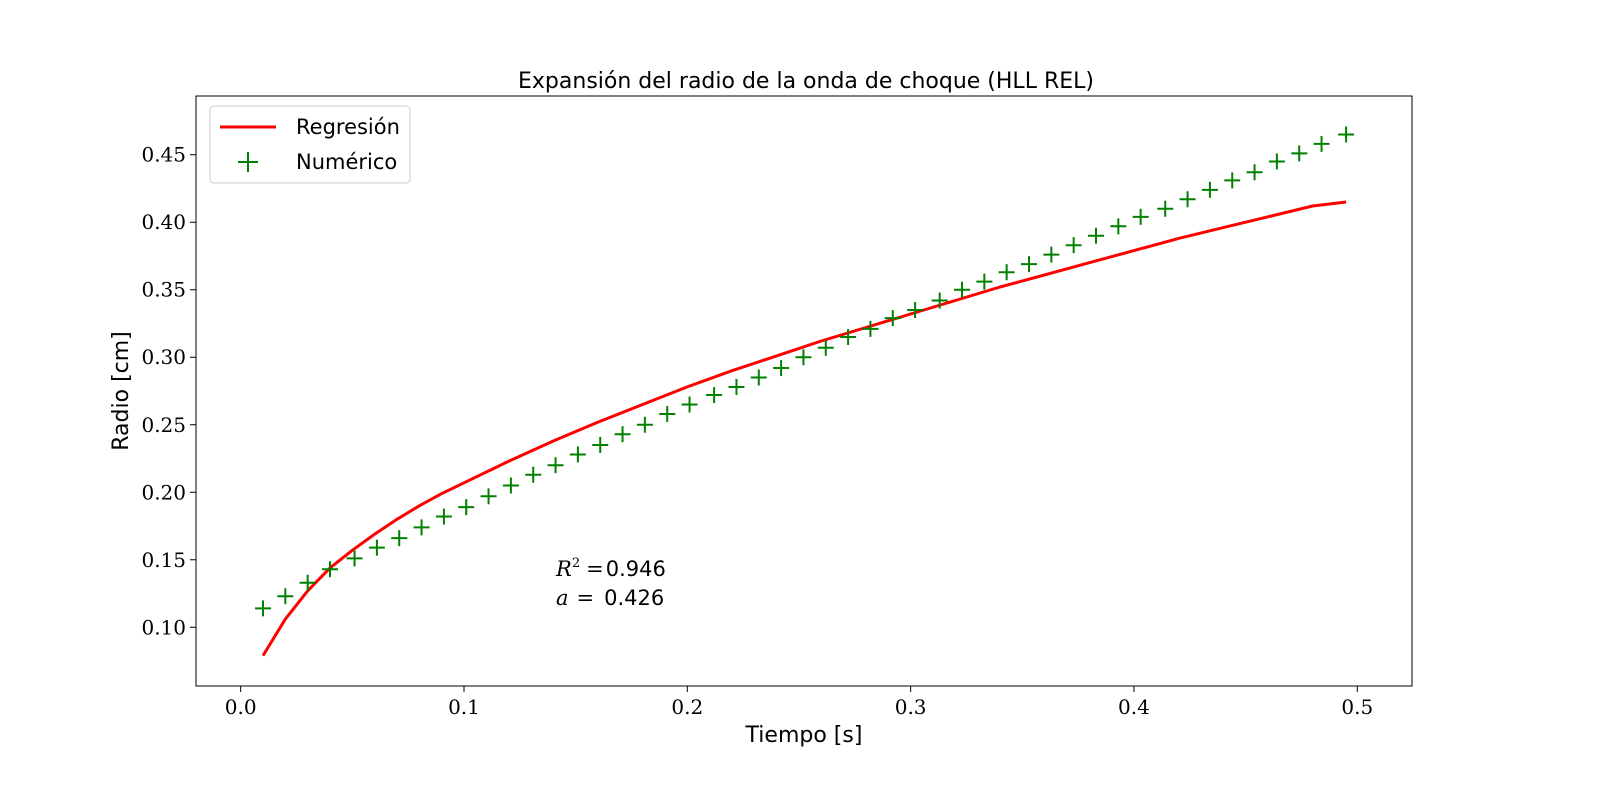  What do you see at coordinates (1357, 707) in the screenshot?
I see `x-tick-label: 0.5` at bounding box center [1357, 707].